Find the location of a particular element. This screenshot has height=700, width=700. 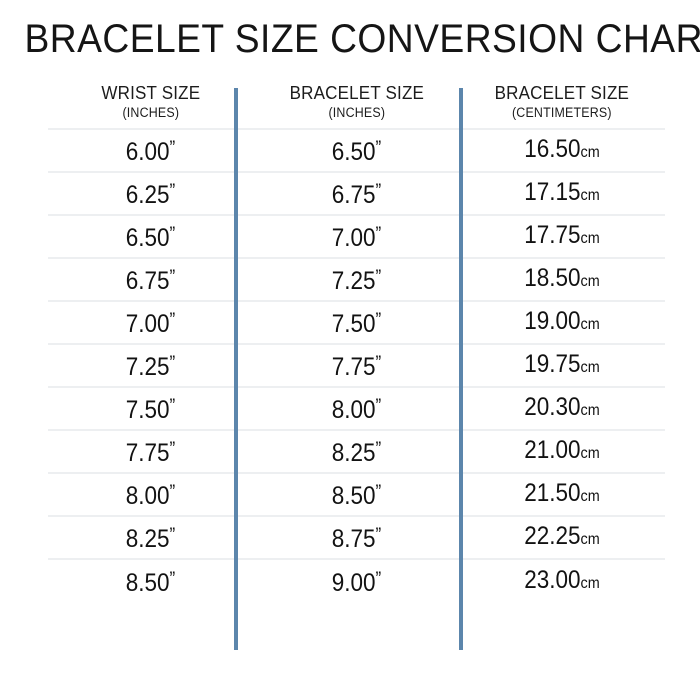

cell-wrist-size-value: 8.25 is located at coordinates (148, 539).